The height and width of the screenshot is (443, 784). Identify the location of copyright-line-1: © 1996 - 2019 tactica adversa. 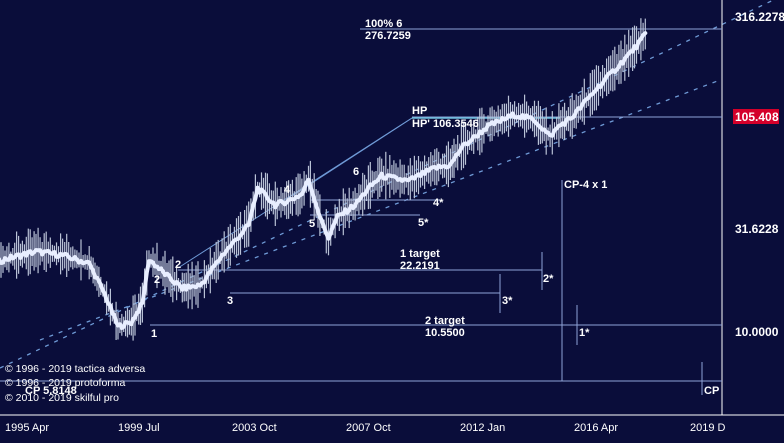
(75, 369).